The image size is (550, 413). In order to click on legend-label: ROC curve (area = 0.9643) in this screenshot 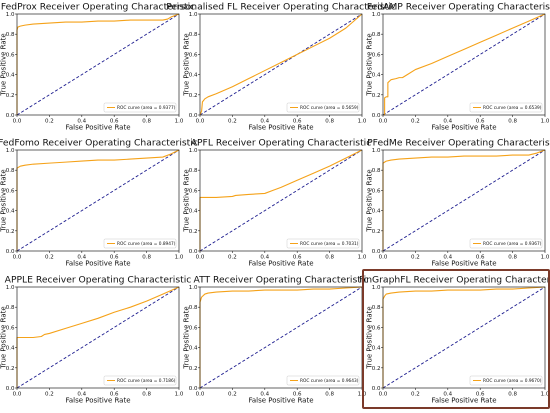, I will do `click(329, 381)`.